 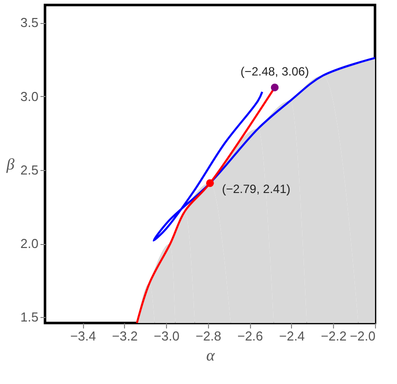 I want to click on y-tick-label: 2.0, so click(x=29, y=243).